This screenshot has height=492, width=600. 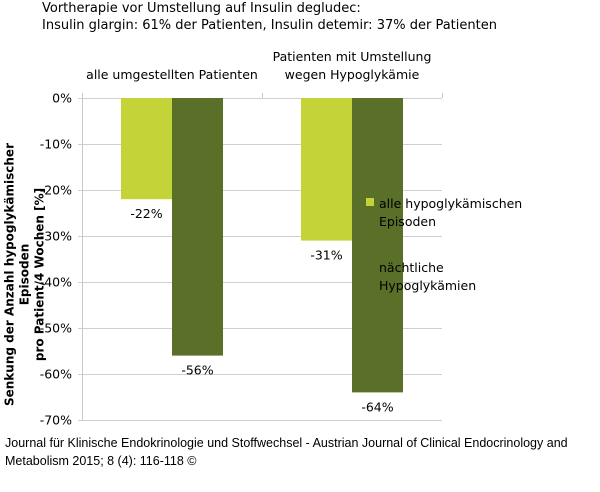 I want to click on y-tick-label: 0%, so click(x=62, y=98).